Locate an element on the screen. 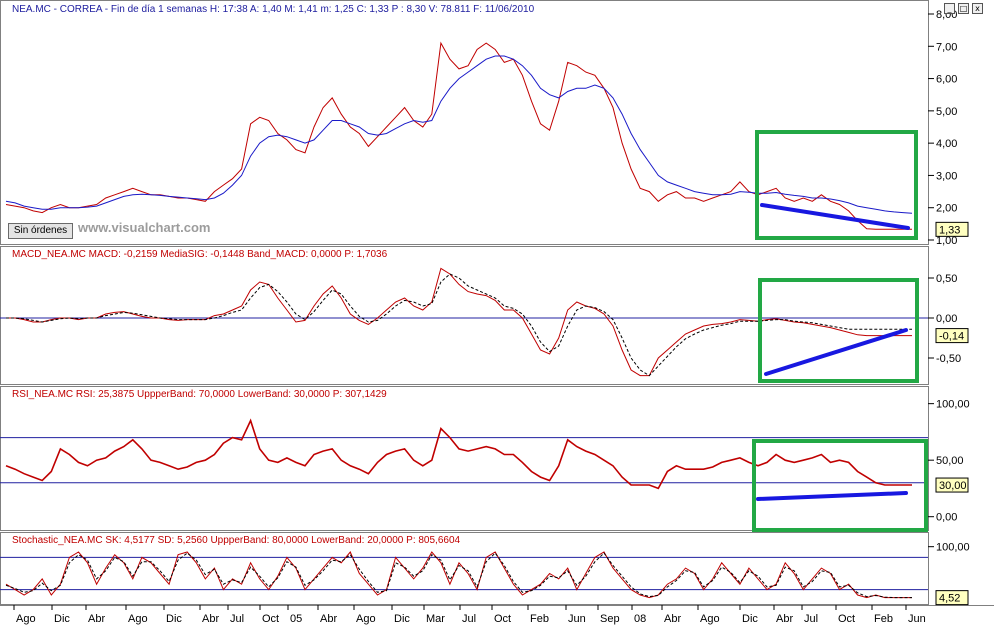 Image resolution: width=994 pixels, height=629 pixels. price-y-tick-label: 2,00 is located at coordinates (946, 209).